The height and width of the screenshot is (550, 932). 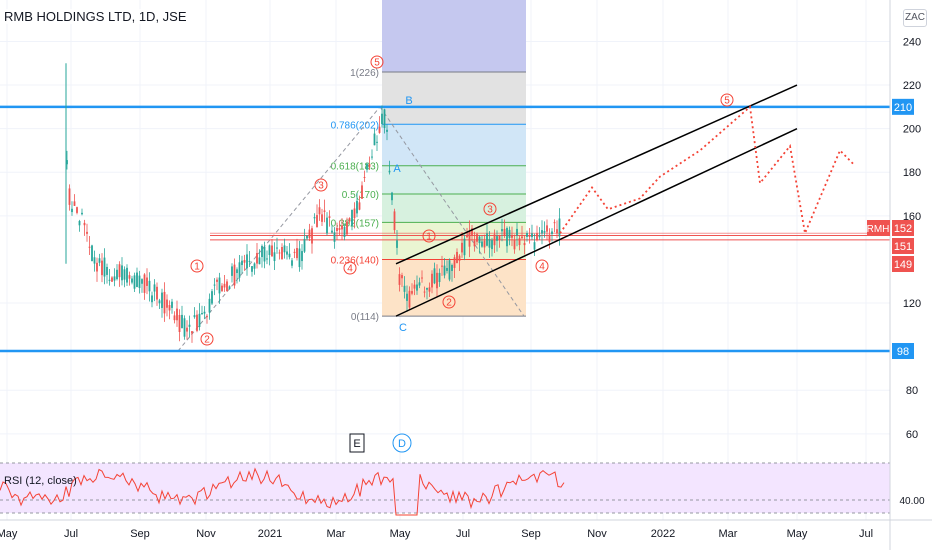 What do you see at coordinates (912, 130) in the screenshot?
I see `y-tick-label: 200` at bounding box center [912, 130].